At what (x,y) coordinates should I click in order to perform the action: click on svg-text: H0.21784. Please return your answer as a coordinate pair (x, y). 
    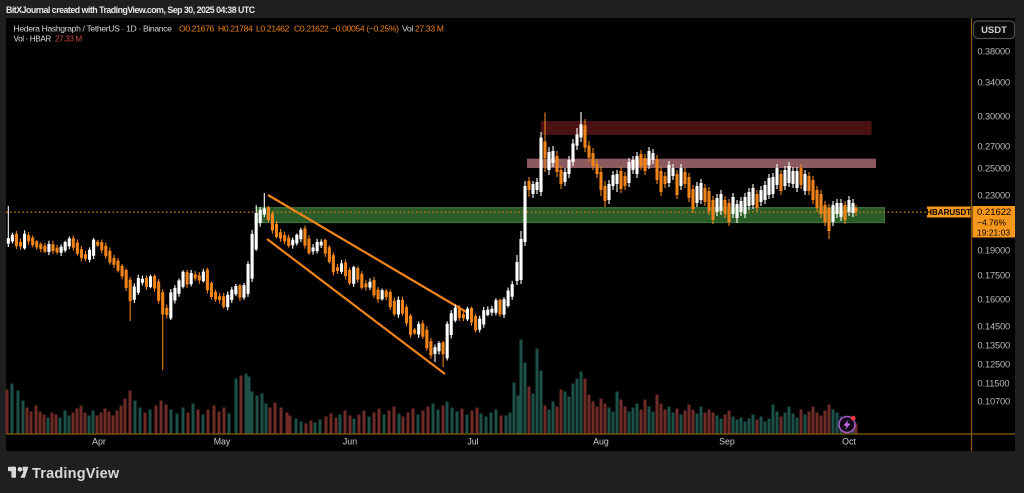
    Looking at the image, I should click on (235, 29).